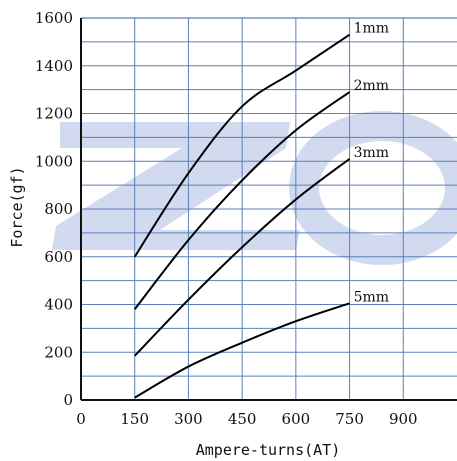  I want to click on x-tick-label: 150, so click(134, 419).